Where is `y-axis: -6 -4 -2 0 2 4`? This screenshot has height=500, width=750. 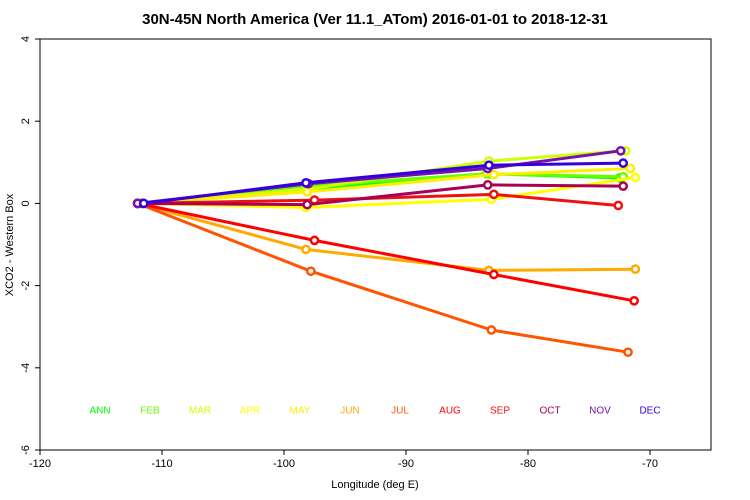 y-axis: -6 -4 -2 0 2 4 is located at coordinates (30, 245).